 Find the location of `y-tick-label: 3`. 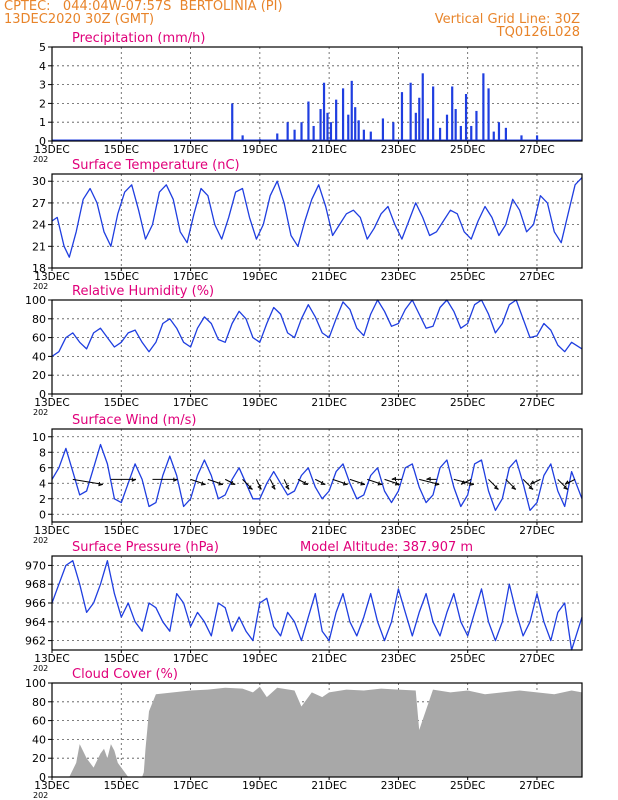

y-tick-label: 3 is located at coordinates (42, 85).